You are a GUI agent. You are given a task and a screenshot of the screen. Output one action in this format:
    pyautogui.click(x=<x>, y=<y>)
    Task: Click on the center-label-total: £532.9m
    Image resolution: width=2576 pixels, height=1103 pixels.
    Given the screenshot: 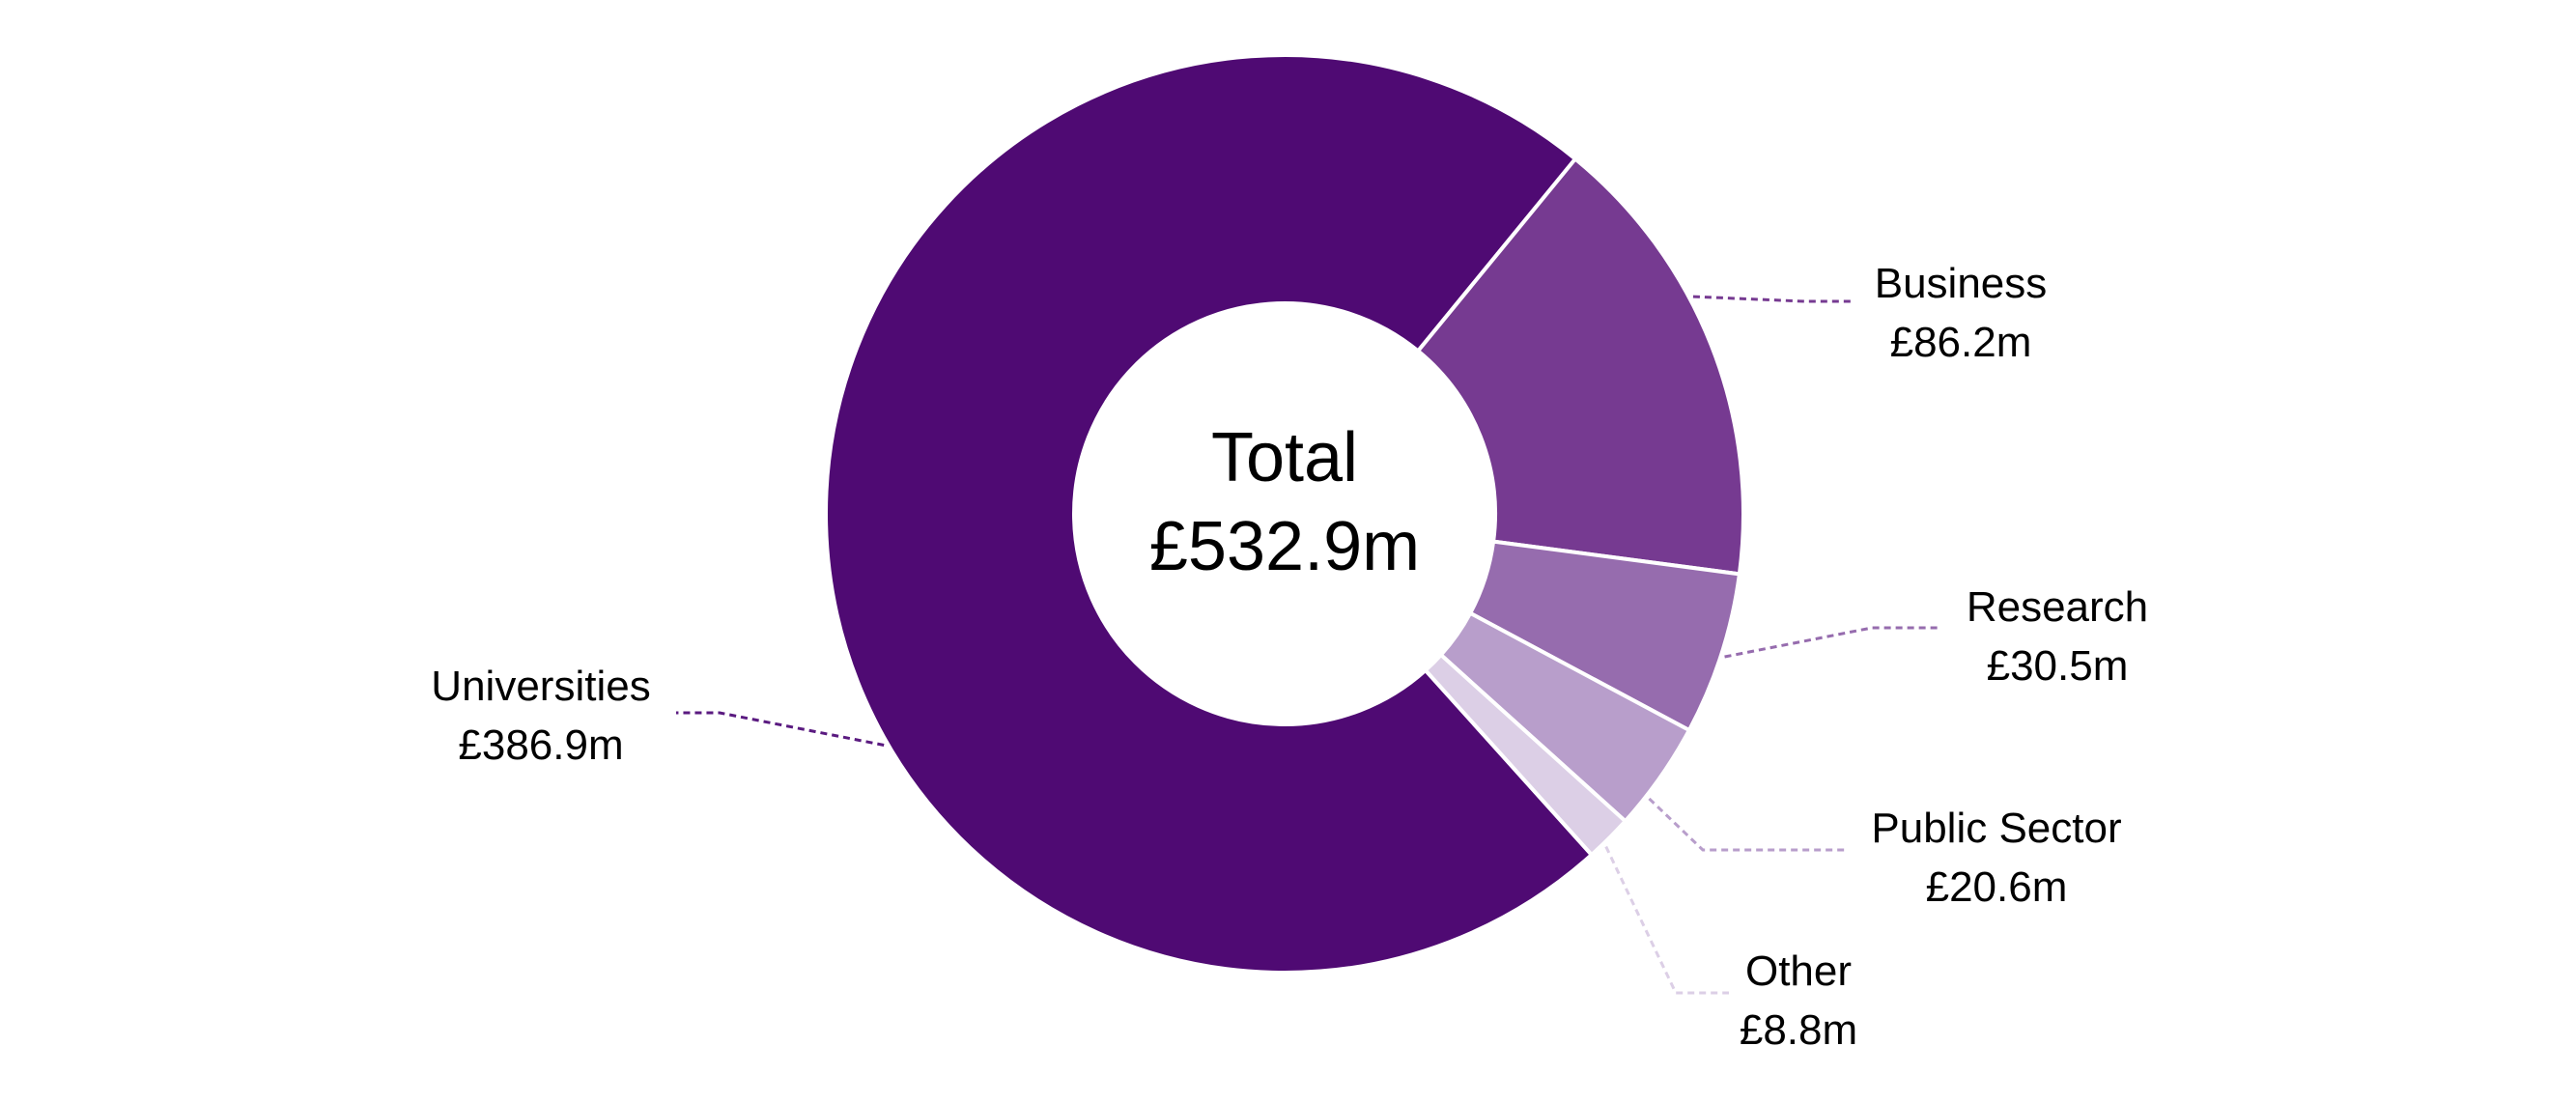 What is the action you would take?
    pyautogui.click(x=1284, y=546)
    